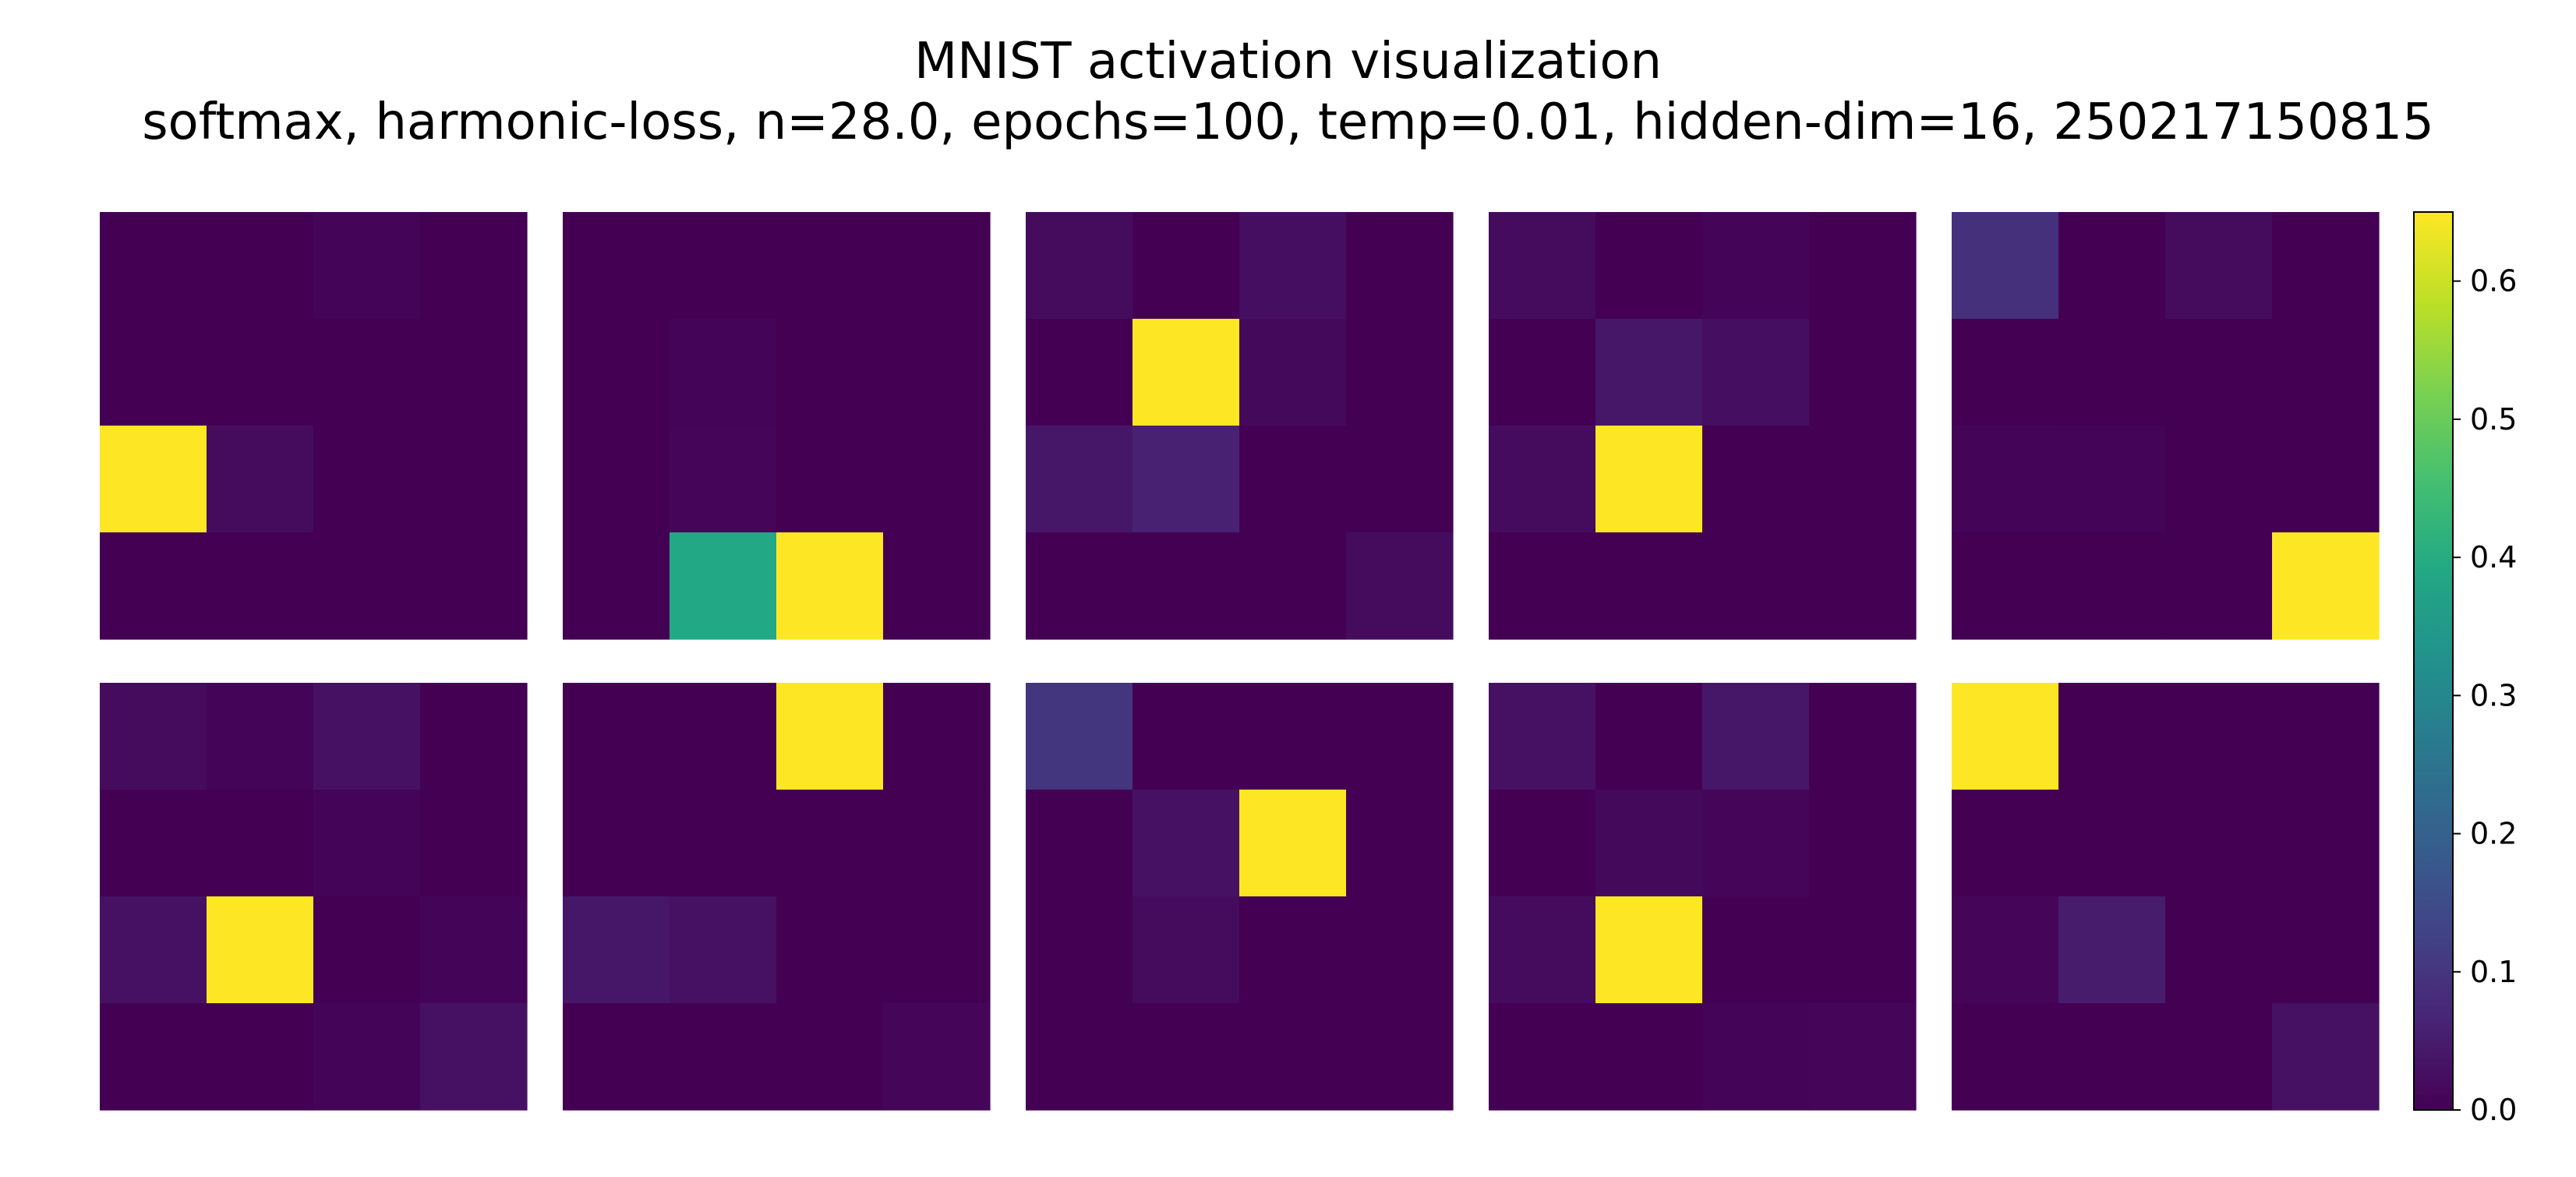  Describe the element at coordinates (2493, 695) in the screenshot. I see `colorbar-tick-label: 0.3` at that location.